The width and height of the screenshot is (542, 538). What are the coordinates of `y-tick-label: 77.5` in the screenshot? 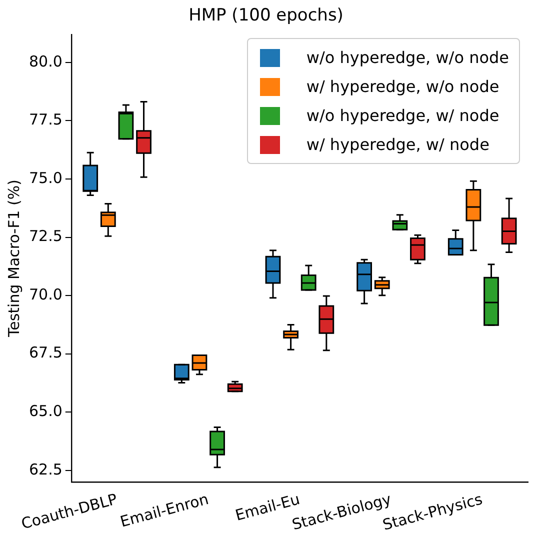 It's located at (45, 119).